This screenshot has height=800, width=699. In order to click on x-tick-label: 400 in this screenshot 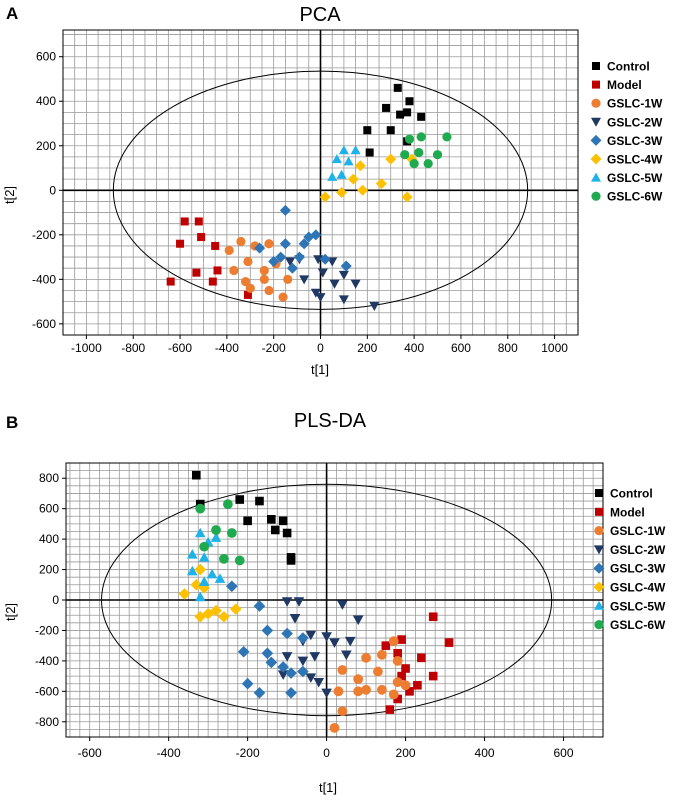, I will do `click(414, 348)`.